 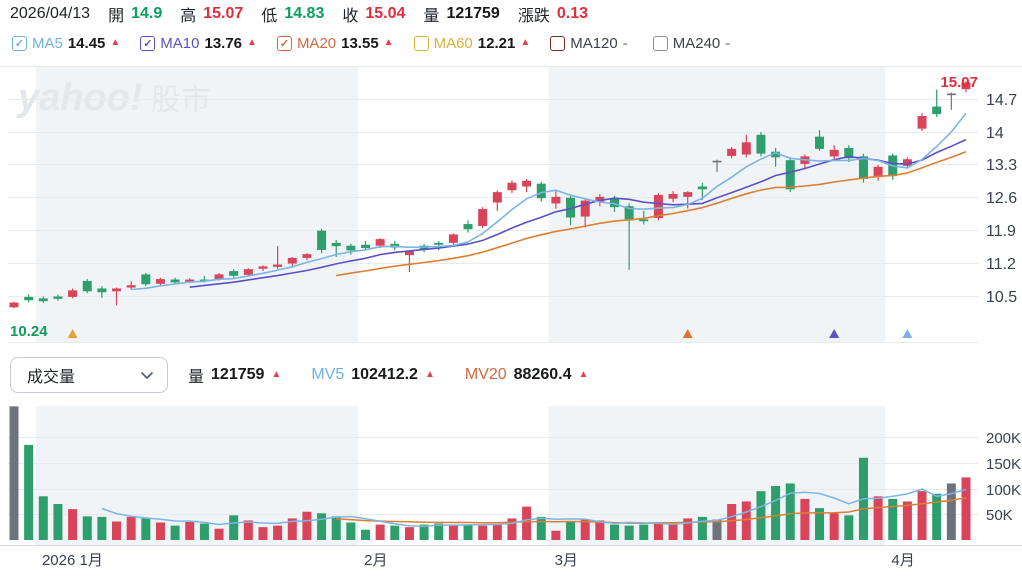 What do you see at coordinates (694, 43) in the screenshot?
I see `ma-toggle-ma240: MA240 -` at bounding box center [694, 43].